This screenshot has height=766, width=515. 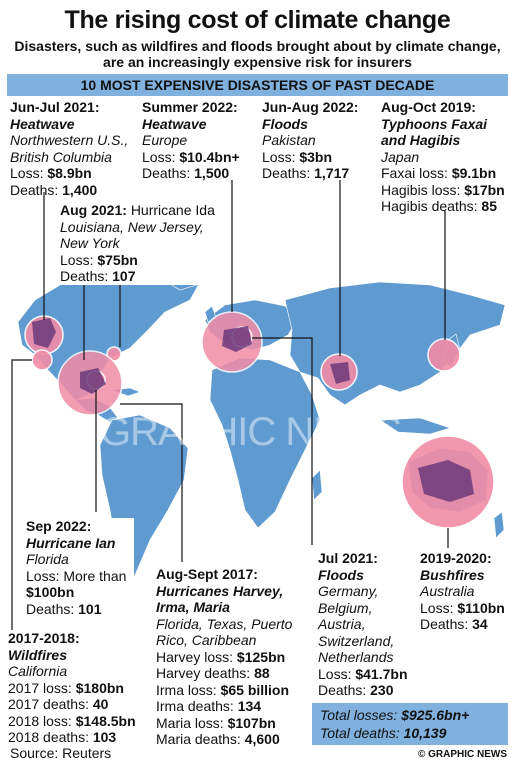 What do you see at coordinates (443, 189) in the screenshot?
I see `stat-line: Hagibis loss: $17bn` at bounding box center [443, 189].